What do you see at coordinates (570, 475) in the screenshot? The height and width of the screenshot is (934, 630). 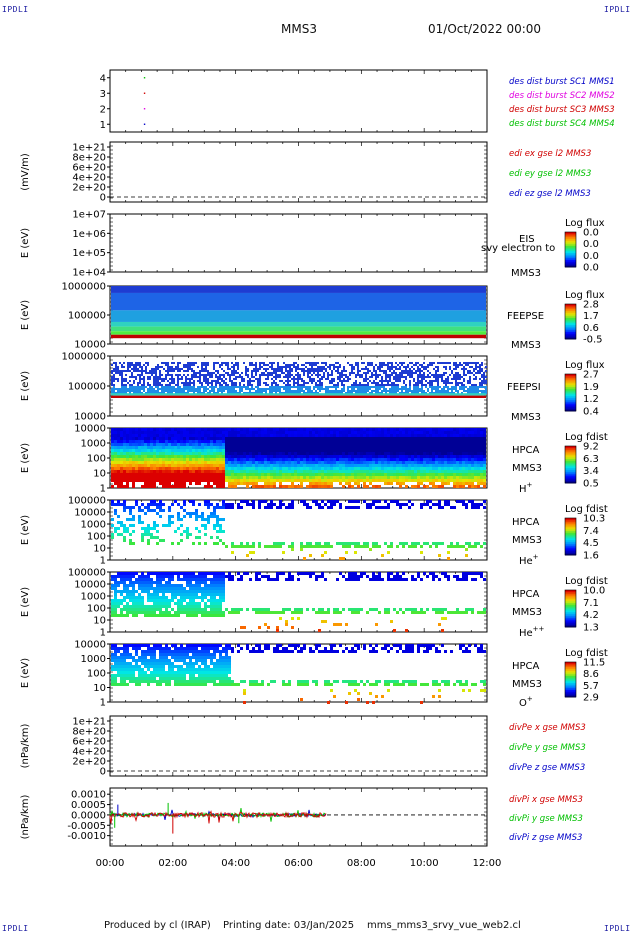 I see `hpca-h-colorbar-segment` at bounding box center [570, 475].